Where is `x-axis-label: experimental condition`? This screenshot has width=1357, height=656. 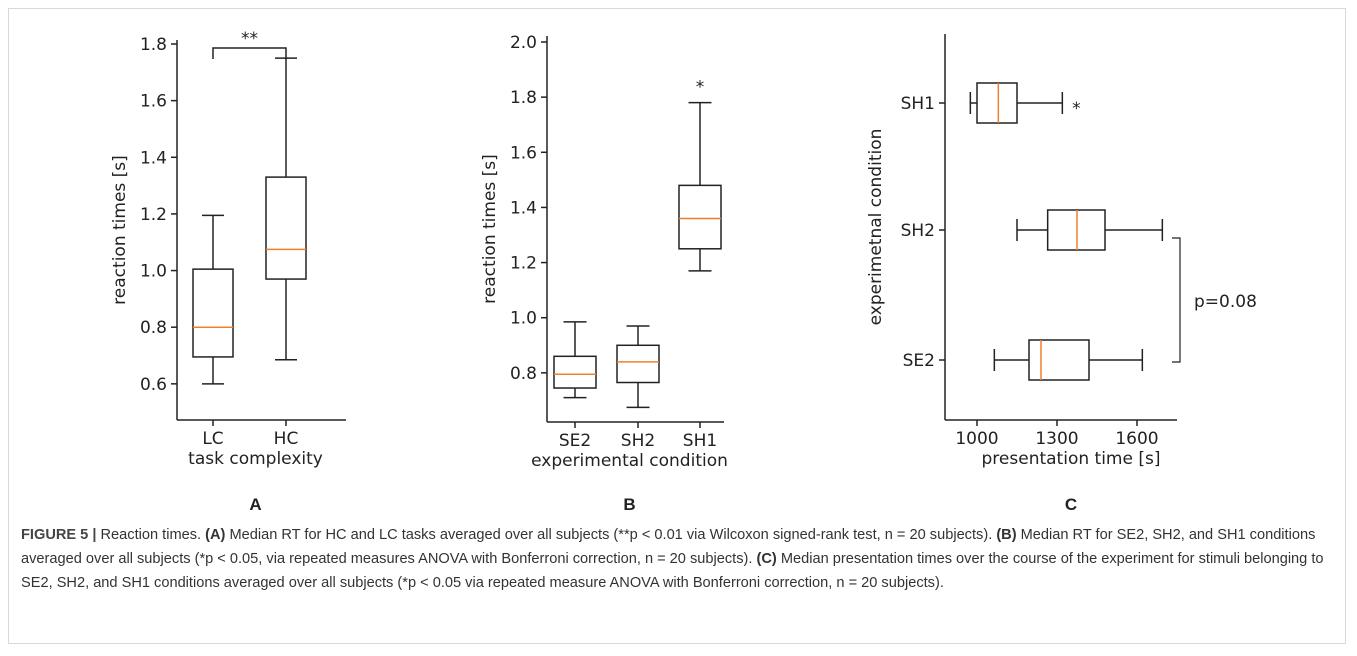 x-axis-label: experimental condition is located at coordinates (629, 461).